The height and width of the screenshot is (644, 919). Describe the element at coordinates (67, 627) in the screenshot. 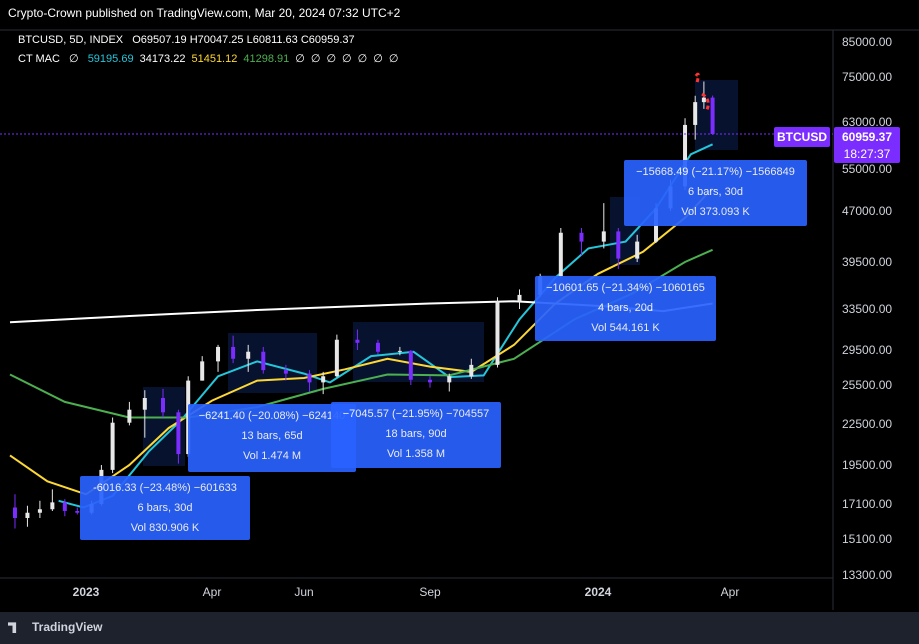

I see `brand-text: TradingView` at that location.